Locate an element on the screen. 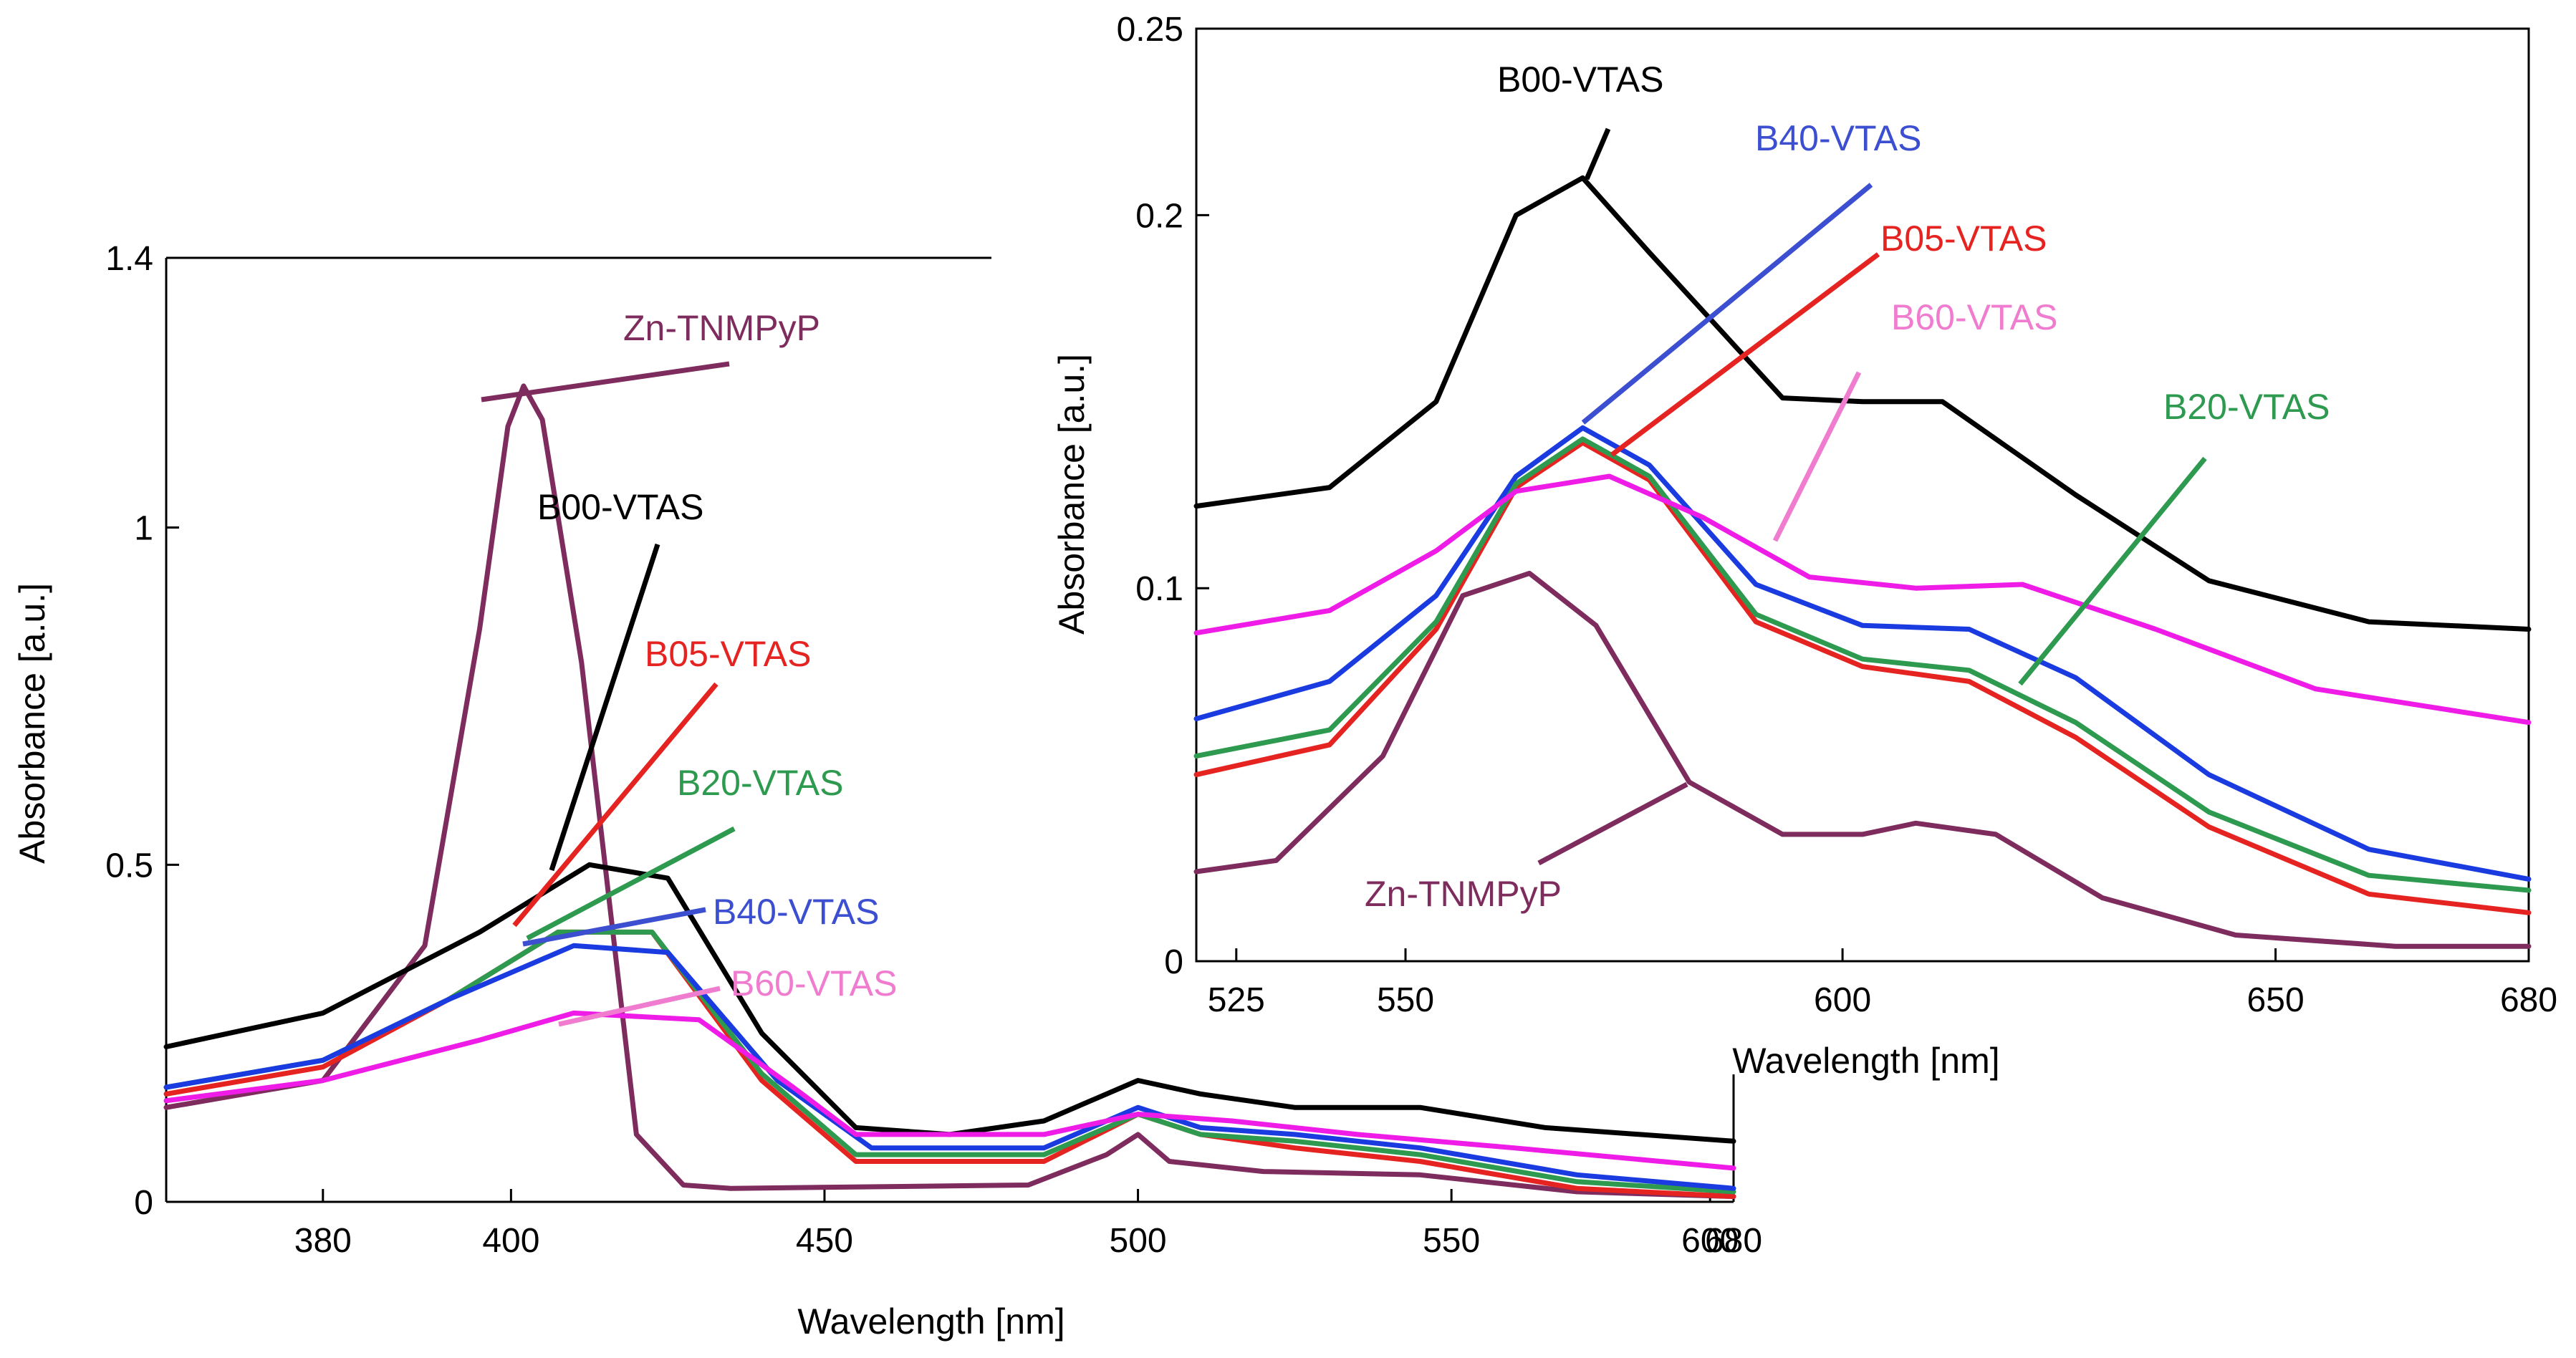 The height and width of the screenshot is (1358, 2576). inset-callout-line-zn-tnmpyp is located at coordinates (1613, 823).